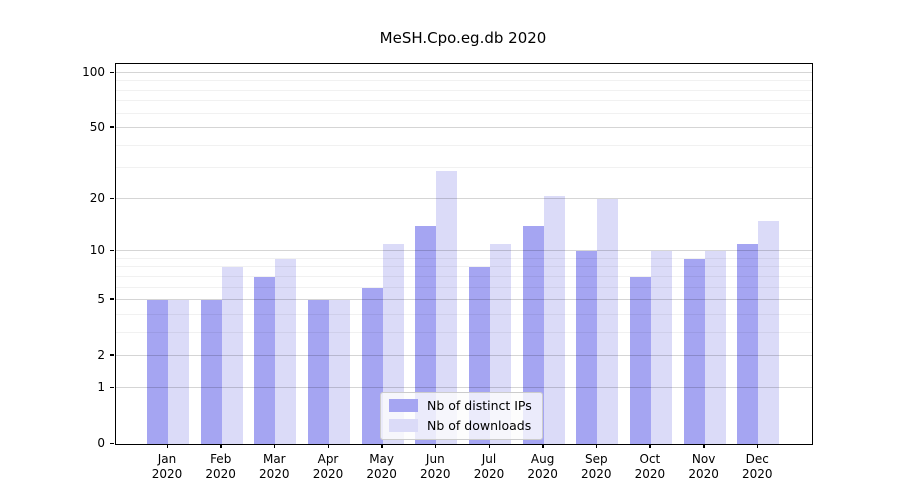 This screenshot has width=900, height=500. What do you see at coordinates (211, 372) in the screenshot?
I see `bar-distinct-ips-feb` at bounding box center [211, 372].